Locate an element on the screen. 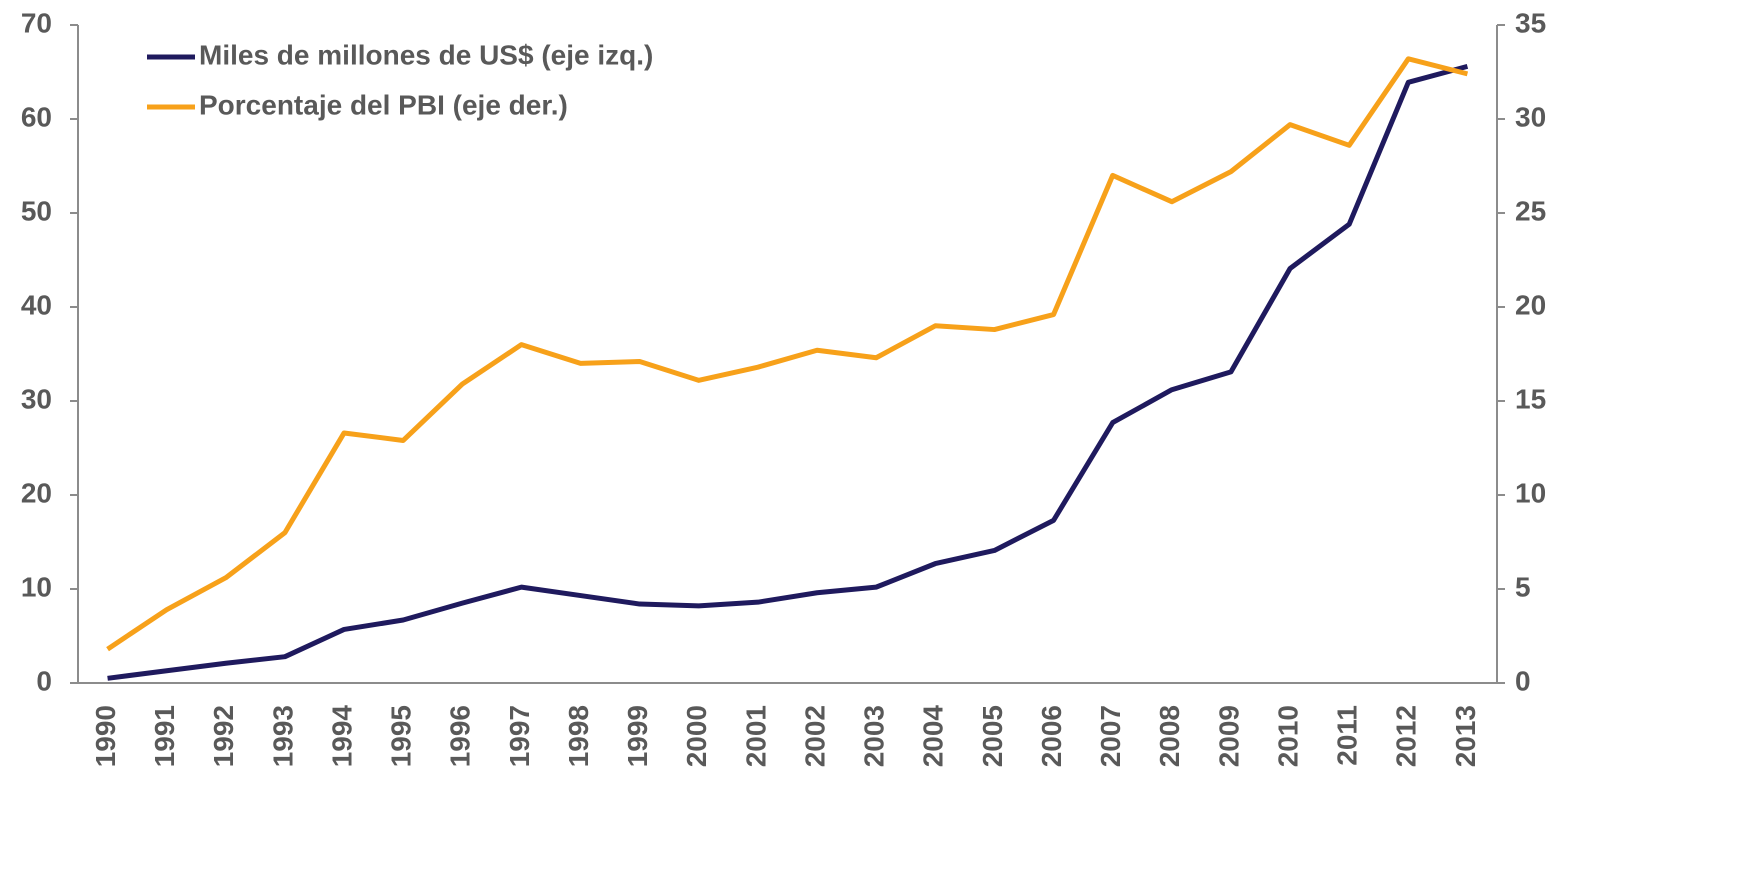 The height and width of the screenshot is (871, 1751). y2-tick-label: 5 is located at coordinates (1523, 586).